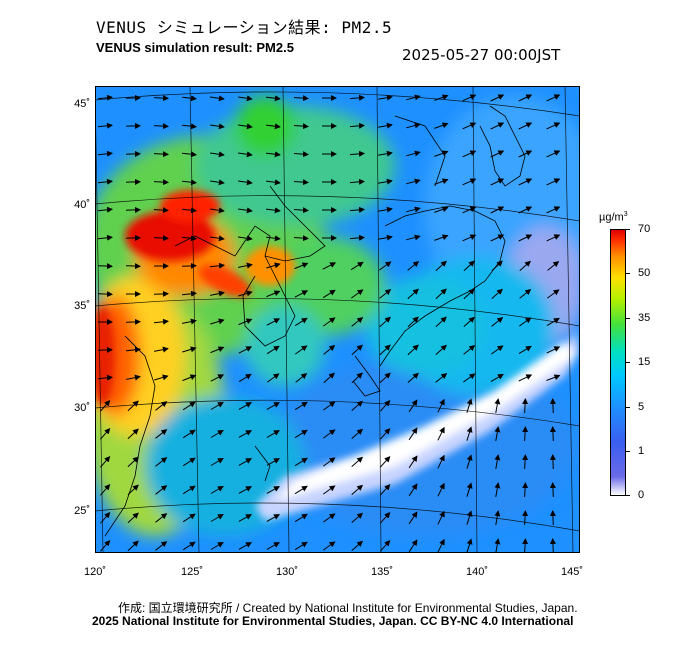 The image size is (700, 649). Describe the element at coordinates (644, 362) in the screenshot. I see `colorbar-label-15: 15` at that location.